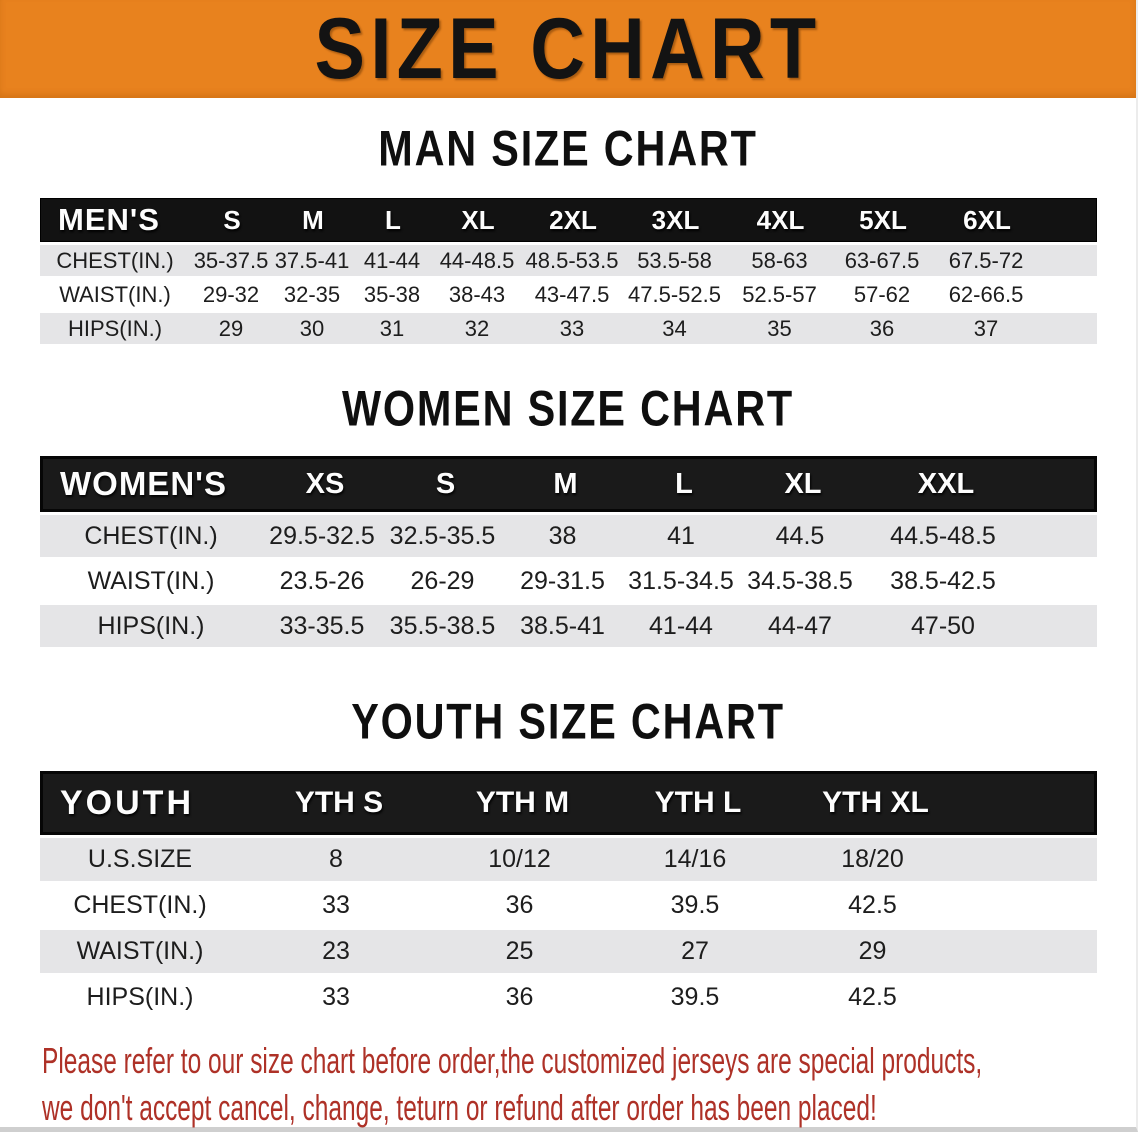  I want to click on value-cell: 29-31.5, so click(562, 580).